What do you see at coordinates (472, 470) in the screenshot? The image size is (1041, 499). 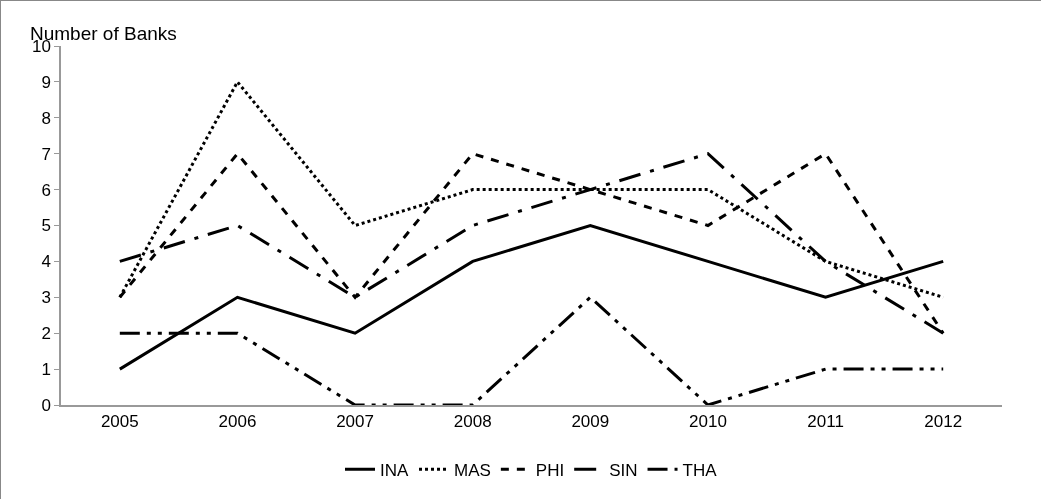 I see `legend-label: MAS` at bounding box center [472, 470].